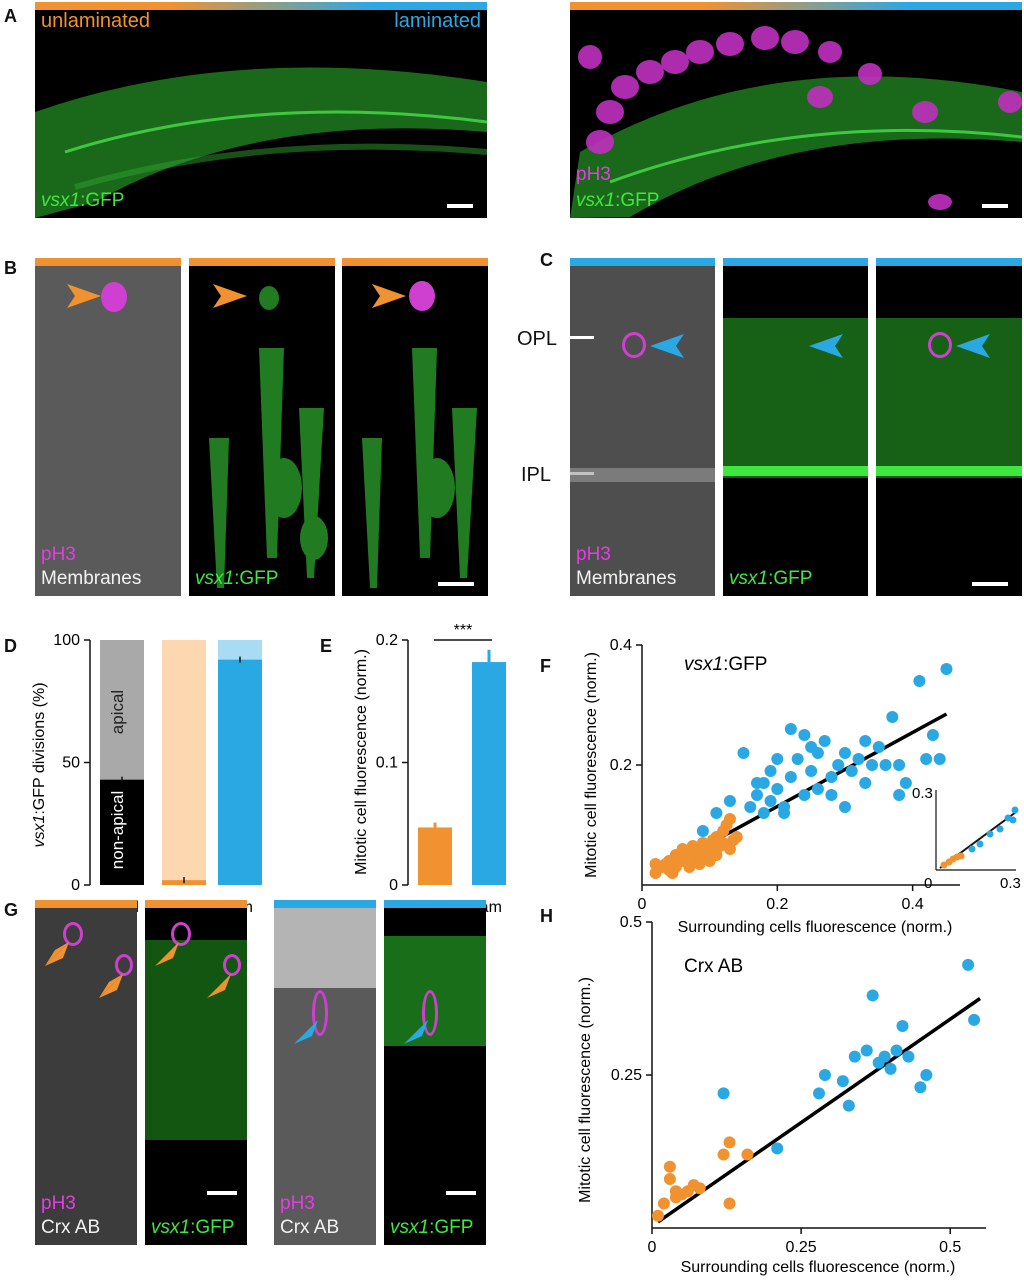 Image resolution: width=1024 pixels, height=1280 pixels. Describe the element at coordinates (815, 927) in the screenshot. I see `f-x-axis-label: Surrounding cells fluorescence (norm.)` at that location.